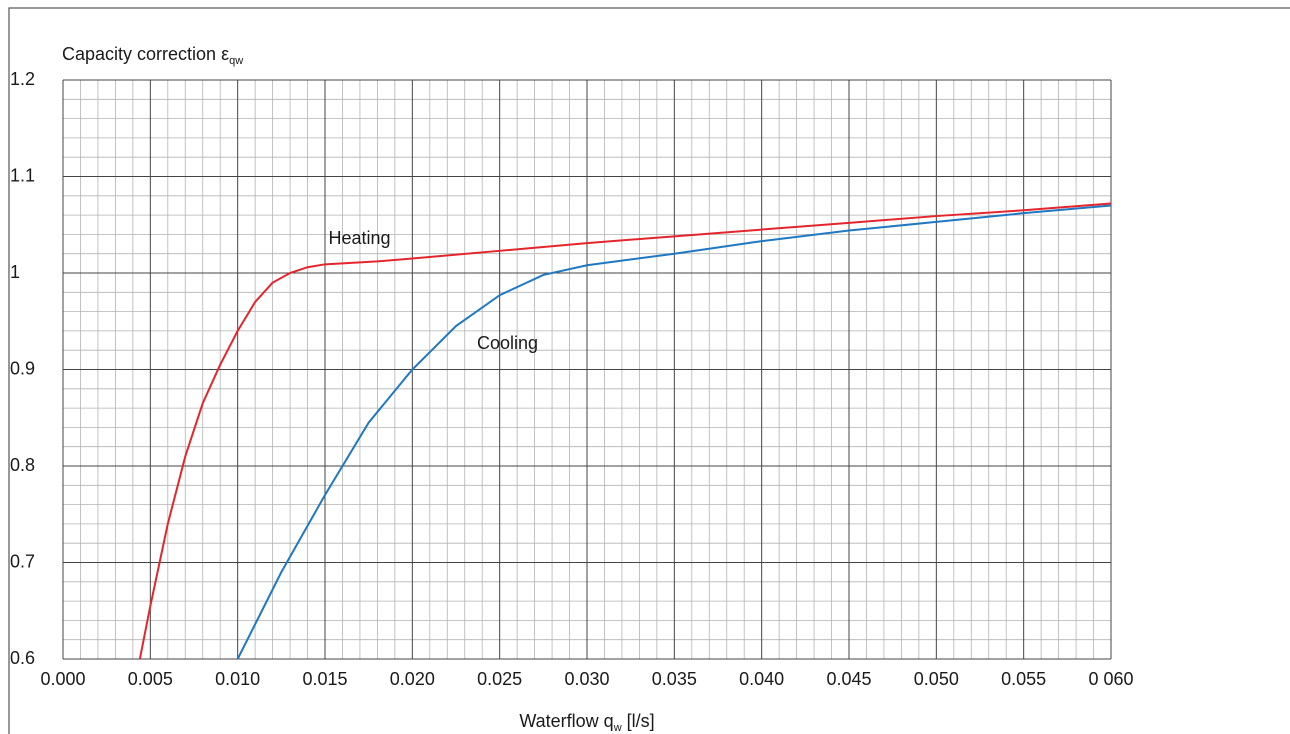 This screenshot has height=734, width=1290. What do you see at coordinates (638, 721) in the screenshot?
I see `x-label-unit: [l/s]` at bounding box center [638, 721].